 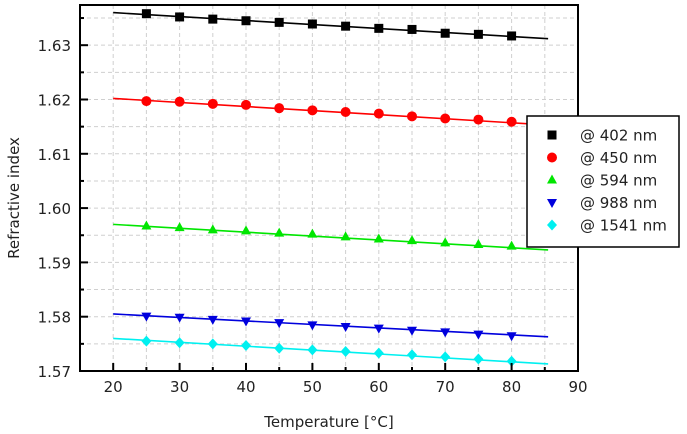 I want to click on y-tick-label: 1.62, so click(x=54, y=100).